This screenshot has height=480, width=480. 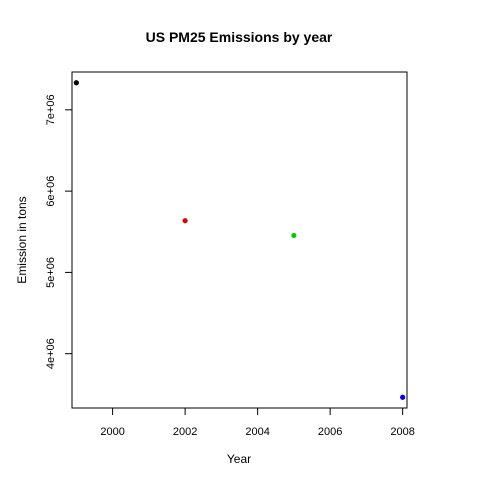 I want to click on x-axis: 2000 2002 2004 2006 2008, so click(x=257, y=423).